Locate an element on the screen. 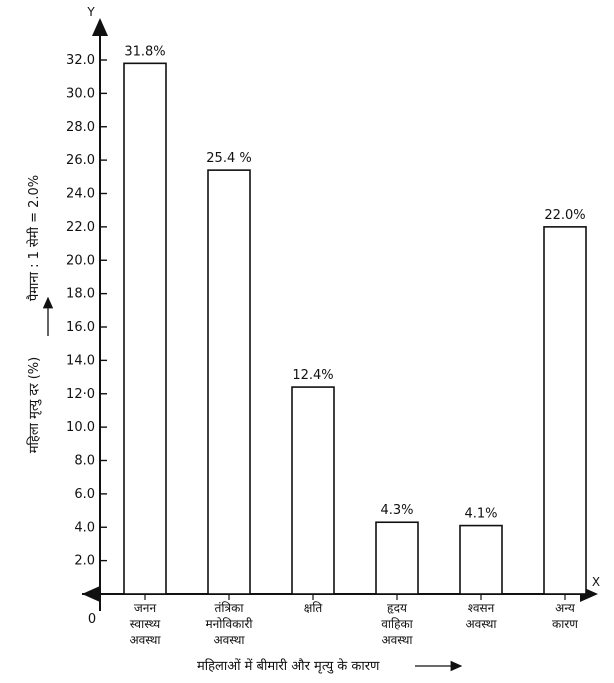 This screenshot has width=614, height=683. y-tick-label: 18.0 is located at coordinates (80, 294).